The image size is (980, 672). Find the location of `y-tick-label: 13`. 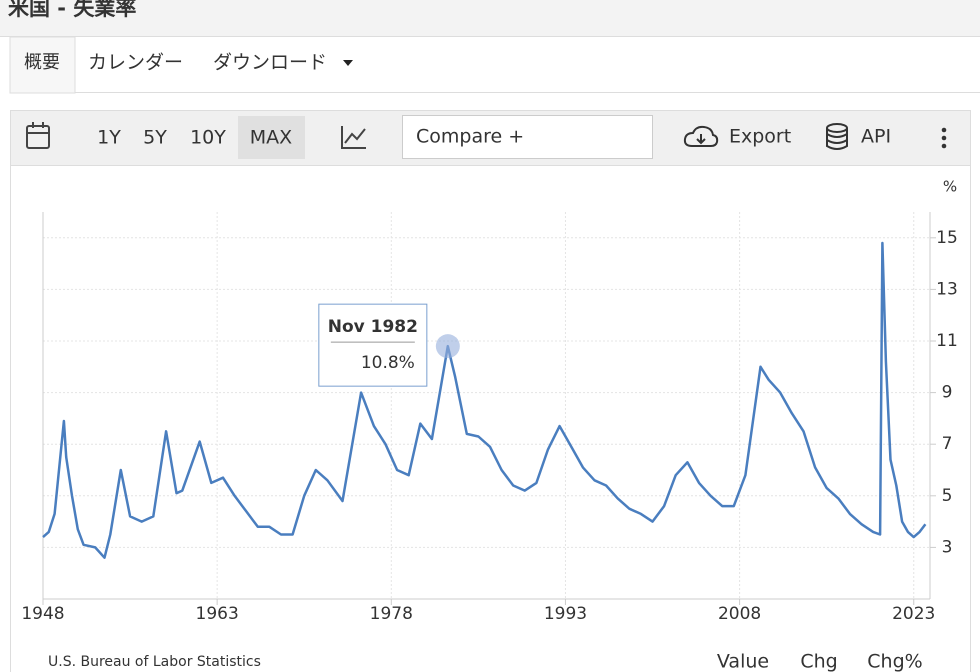

y-tick-label: 13 is located at coordinates (947, 289).